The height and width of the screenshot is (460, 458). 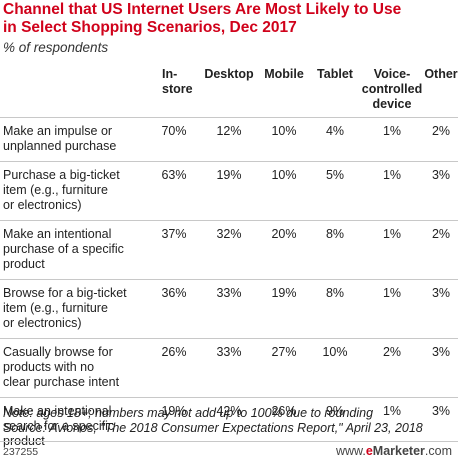 What do you see at coordinates (74, 91) in the screenshot?
I see `column-header` at bounding box center [74, 91].